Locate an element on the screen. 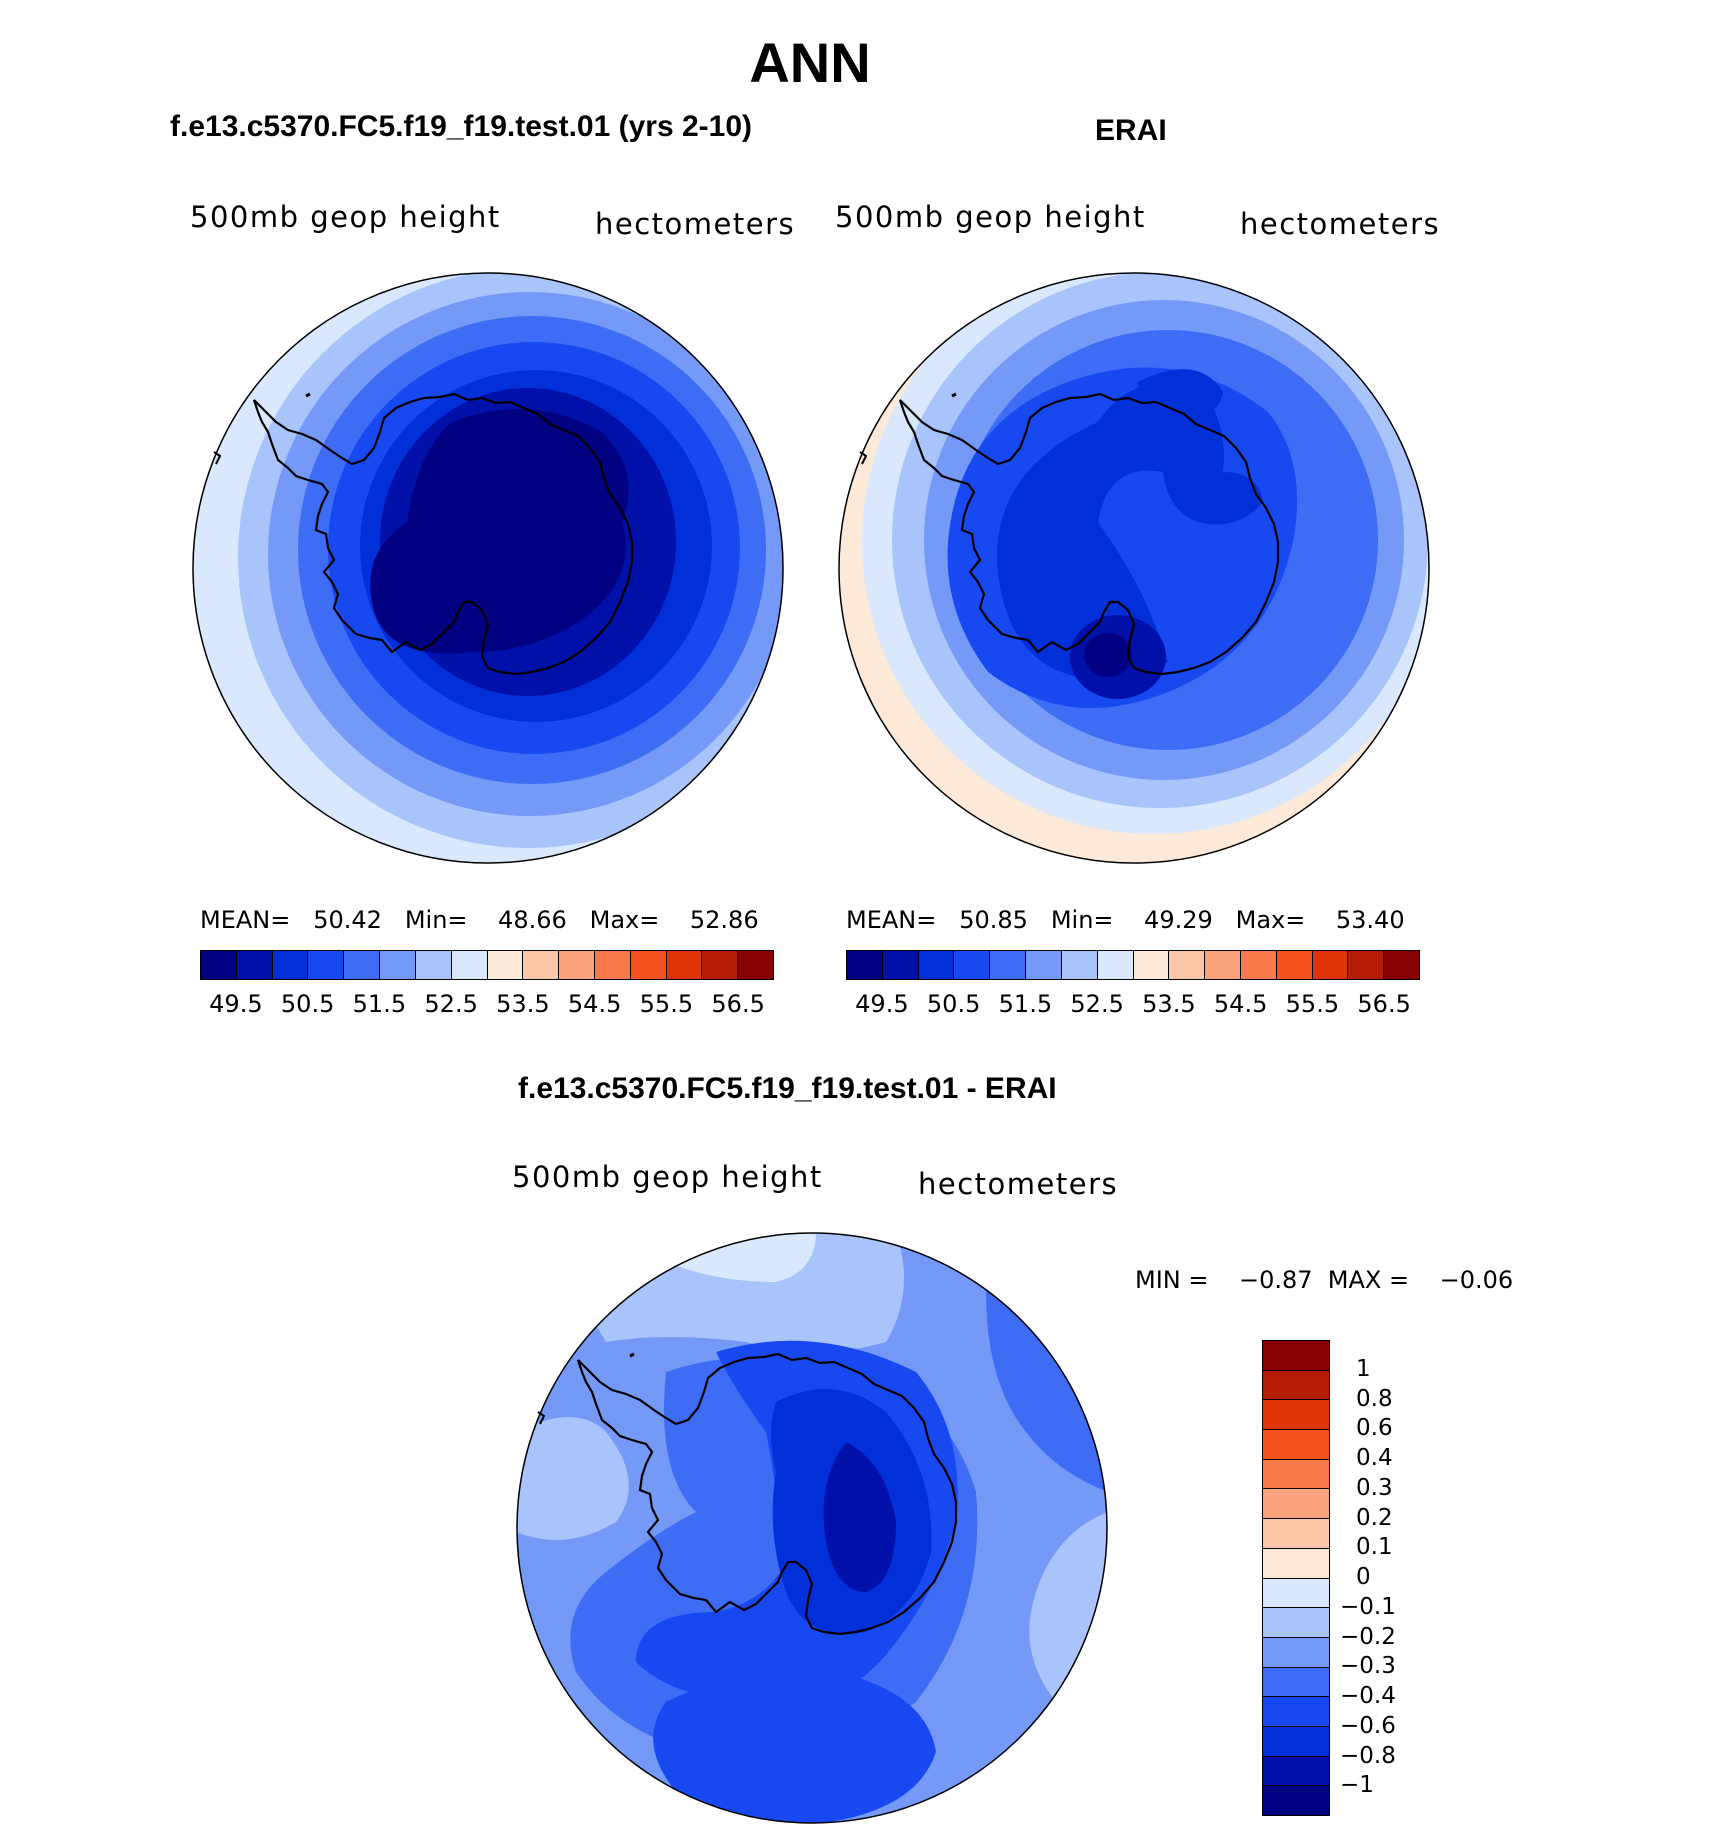  diff-stats: MIN = −0.87 MAX = −0.06 is located at coordinates (1324, 1280).